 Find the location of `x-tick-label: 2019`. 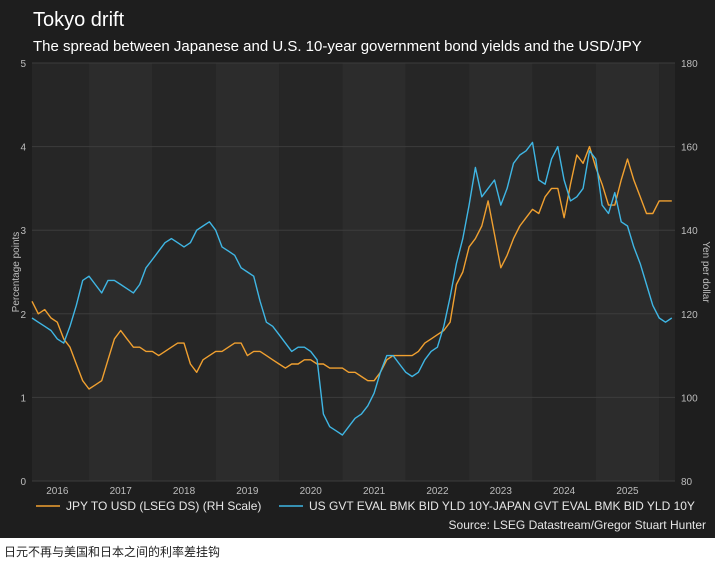

x-tick-label: 2019 is located at coordinates (247, 491).